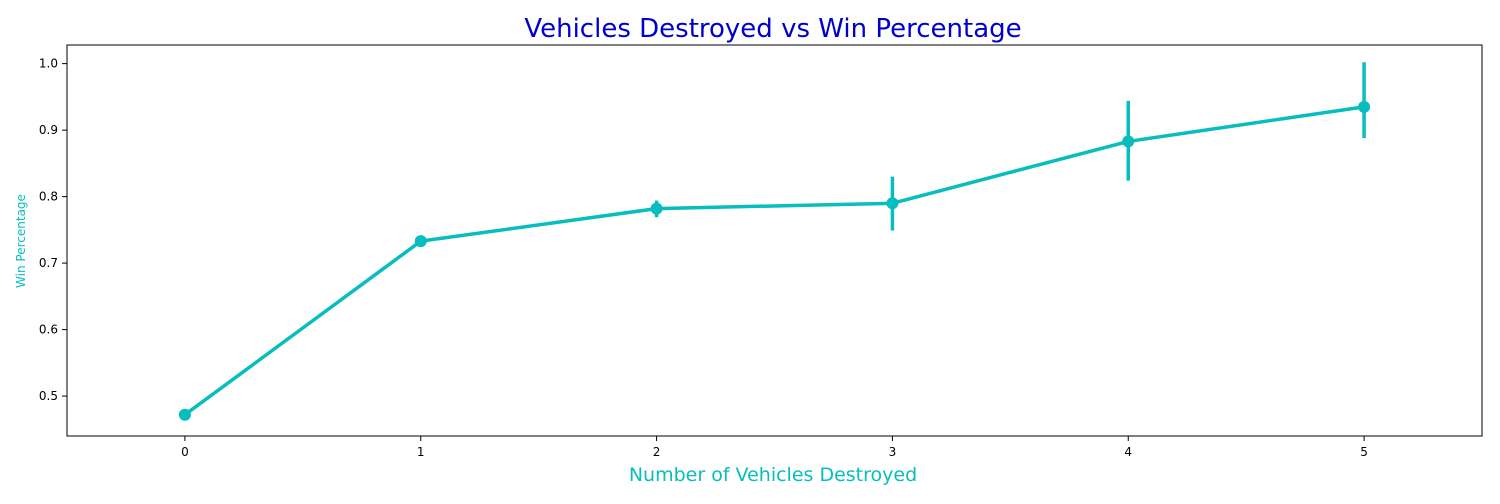 This screenshot has width=1500, height=504. I want to click on y-tick-label: 0.8, so click(48, 197).